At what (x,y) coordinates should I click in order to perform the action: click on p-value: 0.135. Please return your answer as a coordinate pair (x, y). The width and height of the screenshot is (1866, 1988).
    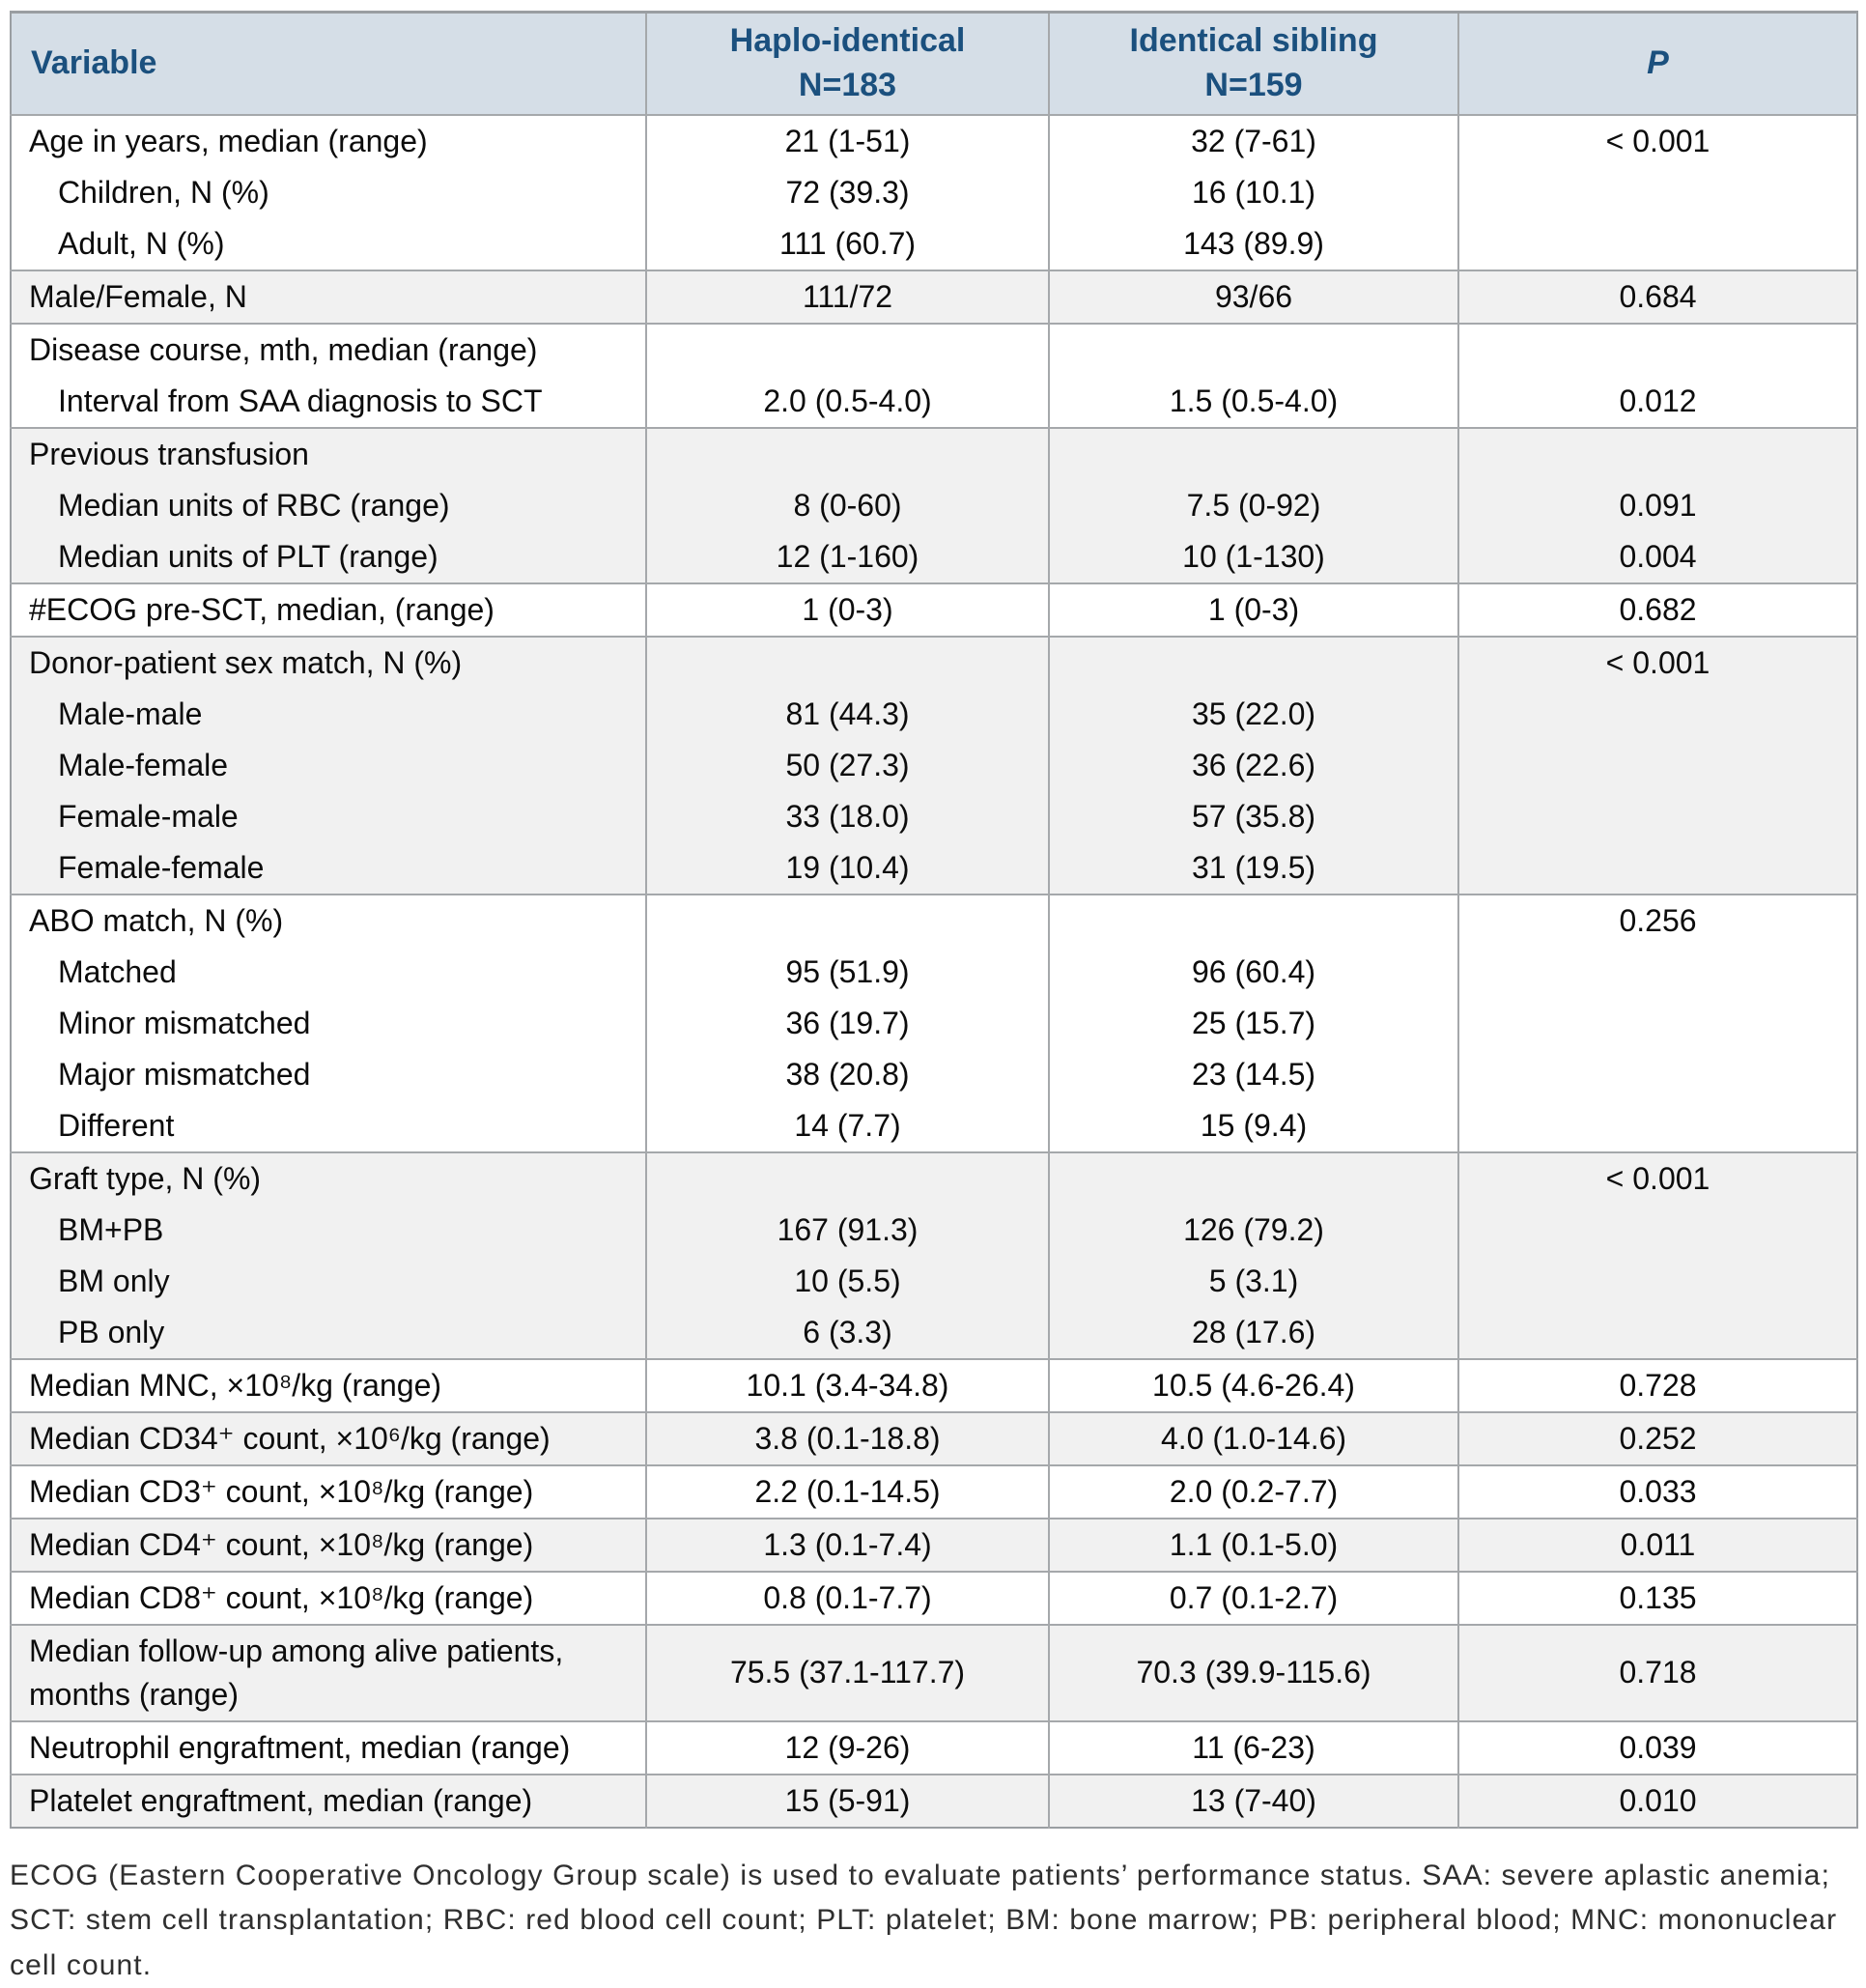
    Looking at the image, I should click on (1657, 1597).